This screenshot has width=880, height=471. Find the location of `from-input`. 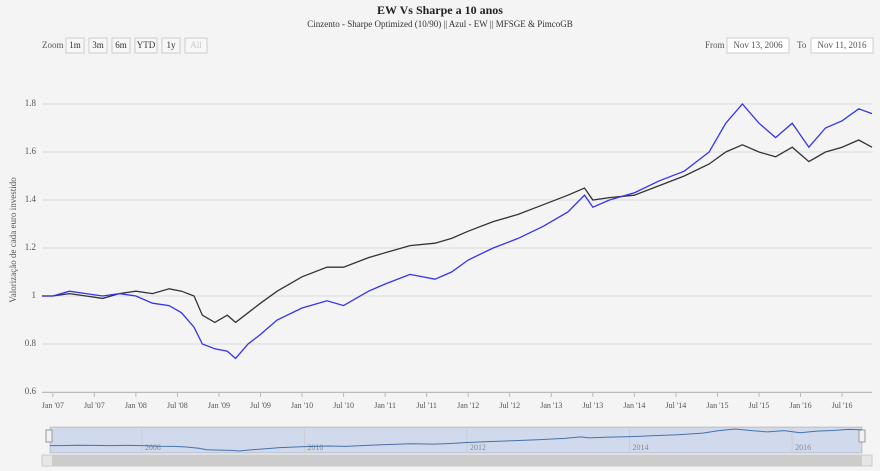

from-input is located at coordinates (758, 45).